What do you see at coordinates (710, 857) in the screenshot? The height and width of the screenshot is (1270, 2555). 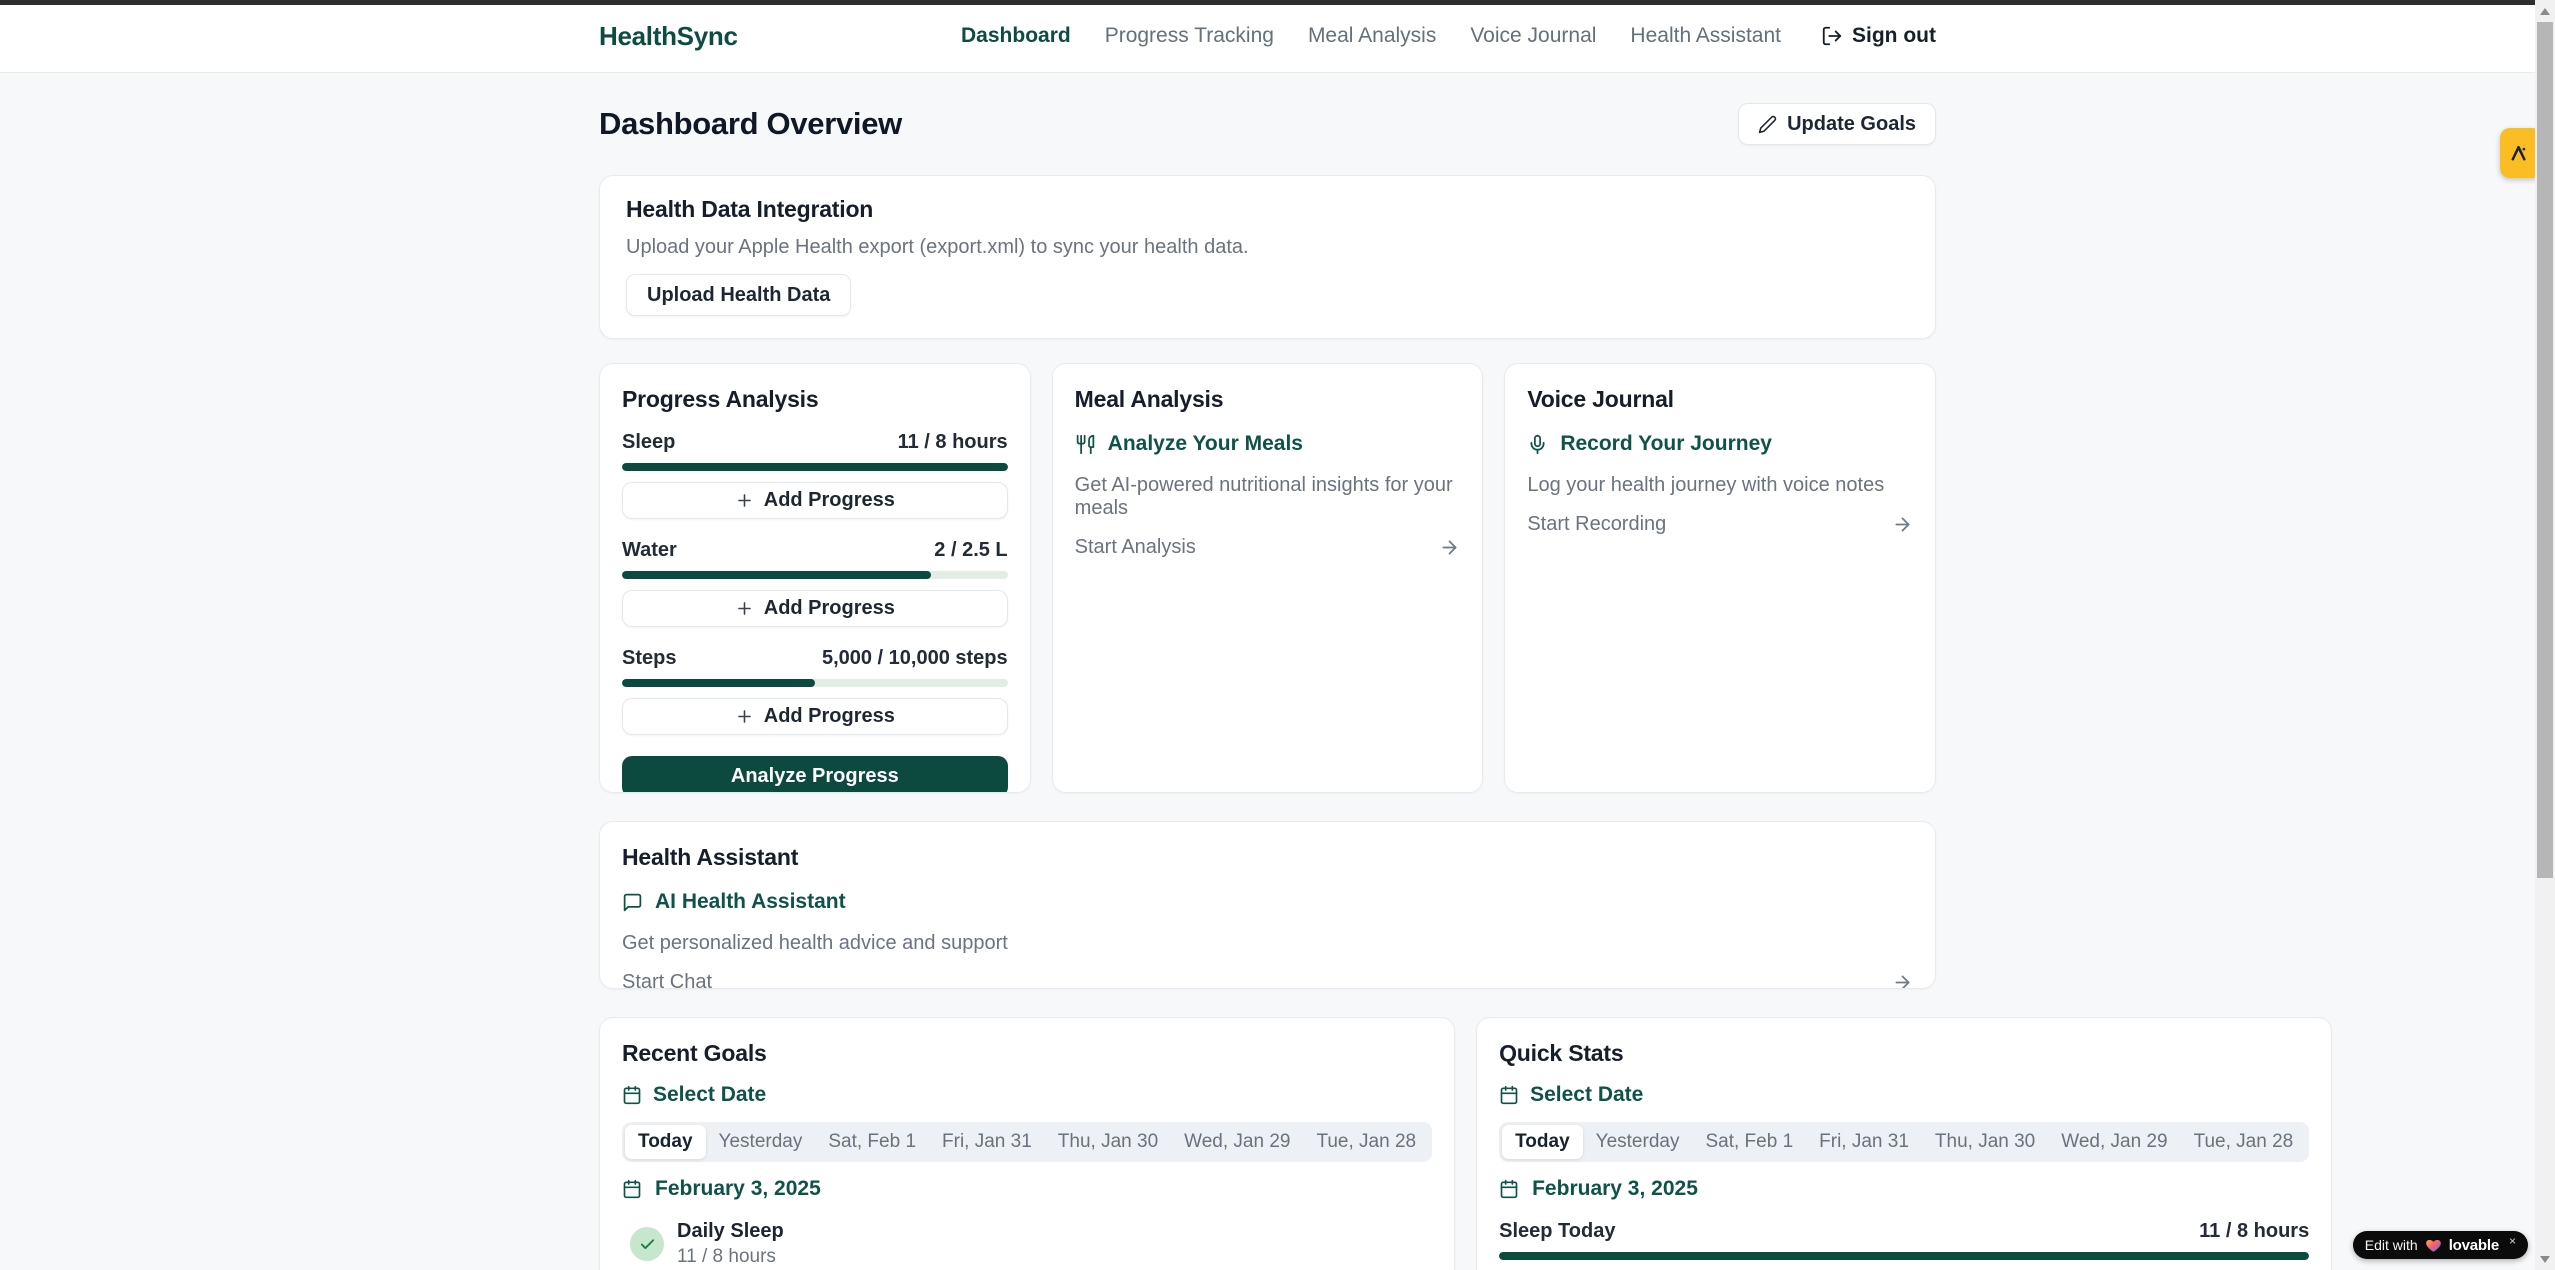 I see `health-assistant-title: Health Assistant` at bounding box center [710, 857].